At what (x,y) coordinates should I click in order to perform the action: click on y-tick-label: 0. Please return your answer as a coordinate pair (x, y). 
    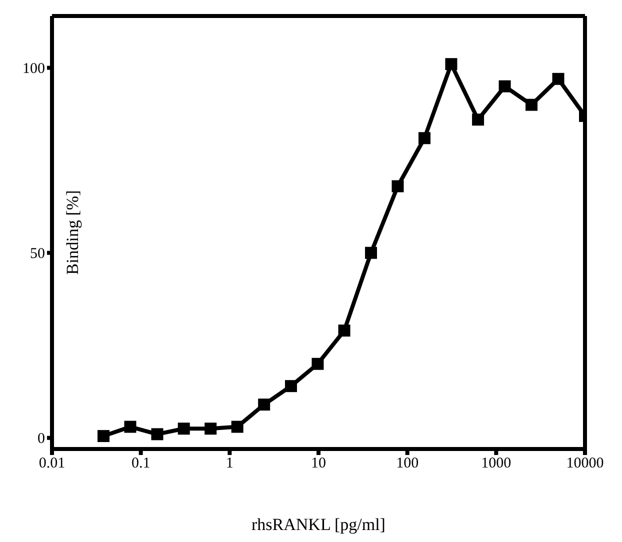
    Looking at the image, I should click on (41, 439).